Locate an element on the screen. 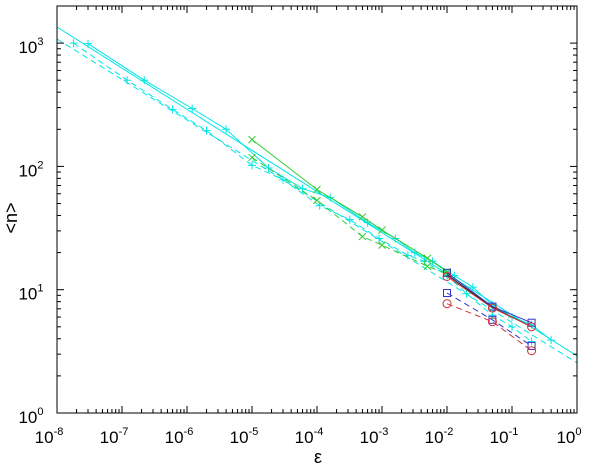 The height and width of the screenshot is (468, 600). x-tick-label-1: 10⁻⁷ is located at coordinates (114, 436).